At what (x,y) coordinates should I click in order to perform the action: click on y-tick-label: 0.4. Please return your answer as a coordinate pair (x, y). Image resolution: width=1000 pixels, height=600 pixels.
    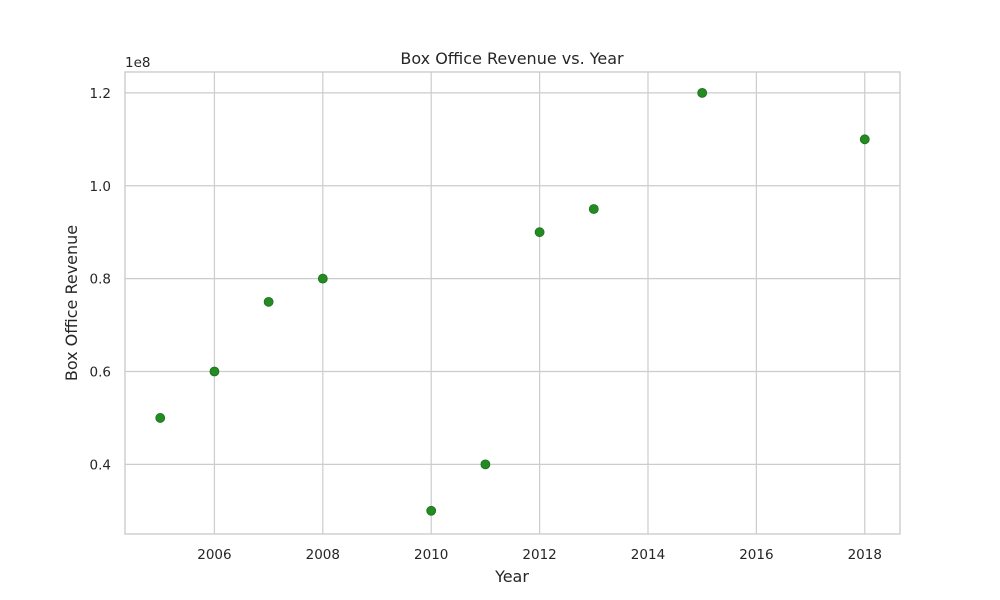
    Looking at the image, I should click on (100, 465).